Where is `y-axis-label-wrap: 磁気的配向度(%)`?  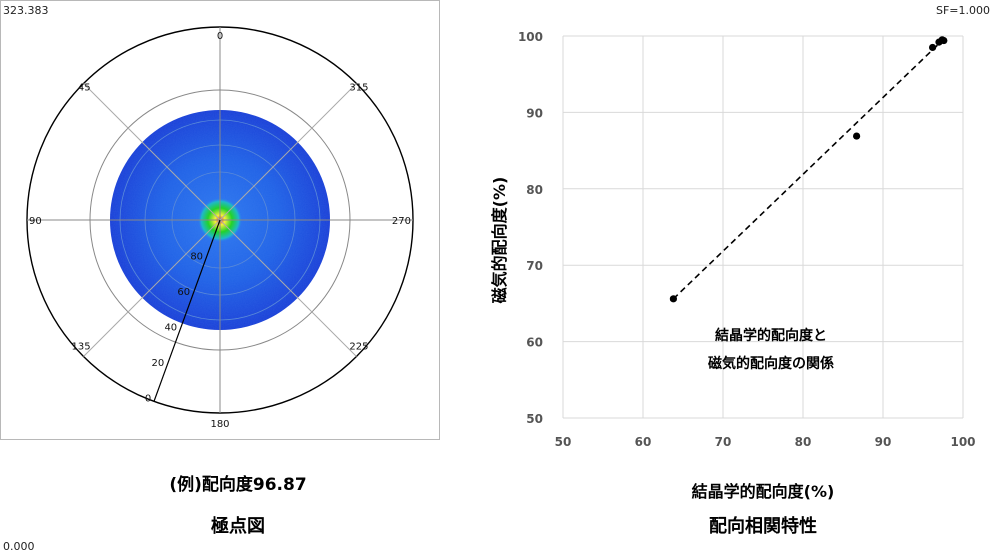
y-axis-label-wrap: 磁気的配向度(%) is located at coordinates (498, 240).